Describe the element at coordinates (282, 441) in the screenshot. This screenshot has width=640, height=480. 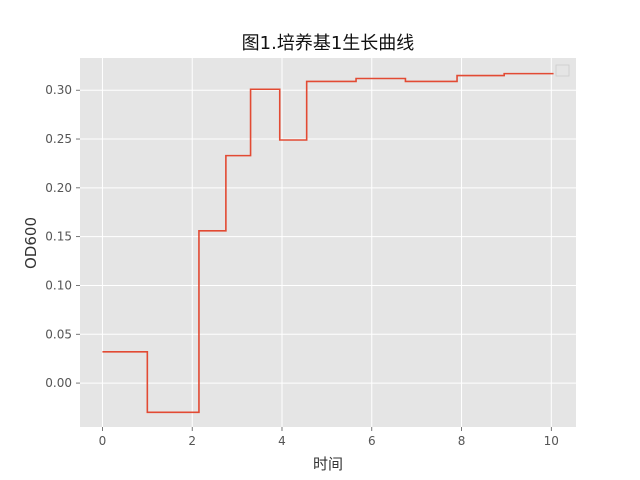
I see `x-tick-label: 4` at that location.